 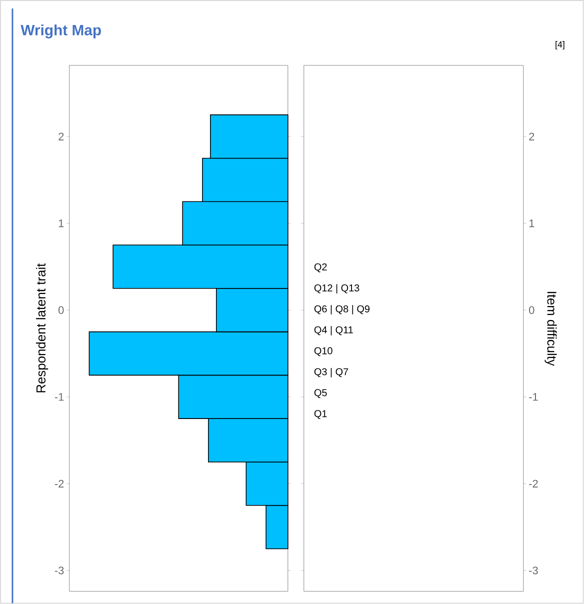 What do you see at coordinates (531, 136) in the screenshot?
I see `y2-tick-label: 2` at bounding box center [531, 136].